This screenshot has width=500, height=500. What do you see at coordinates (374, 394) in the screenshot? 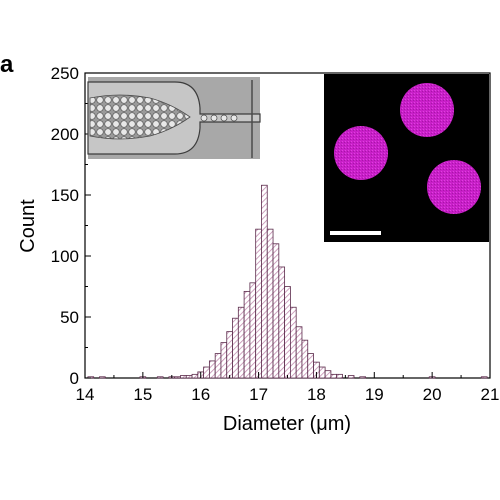
I see `x-tick-label: 19` at bounding box center [374, 394].